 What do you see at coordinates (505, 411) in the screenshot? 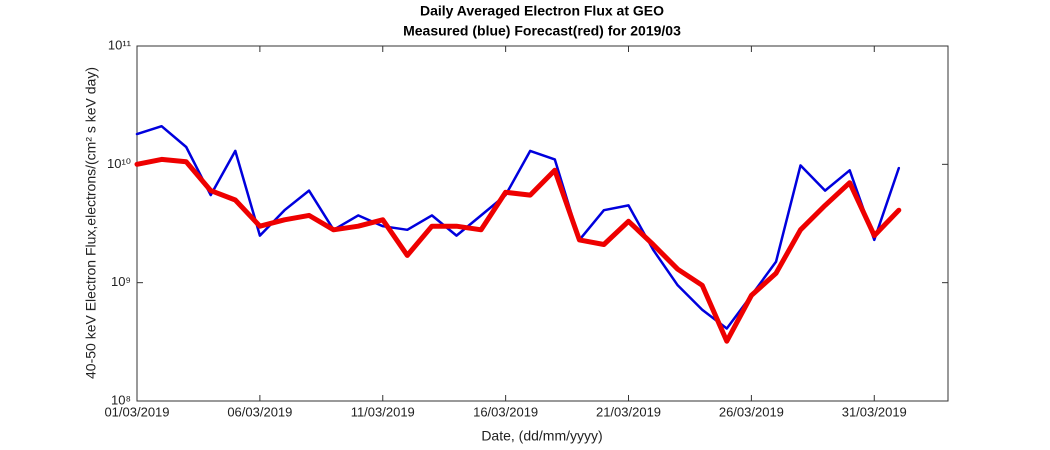
I see `x-tick-label: 16/03/2019` at bounding box center [505, 411].